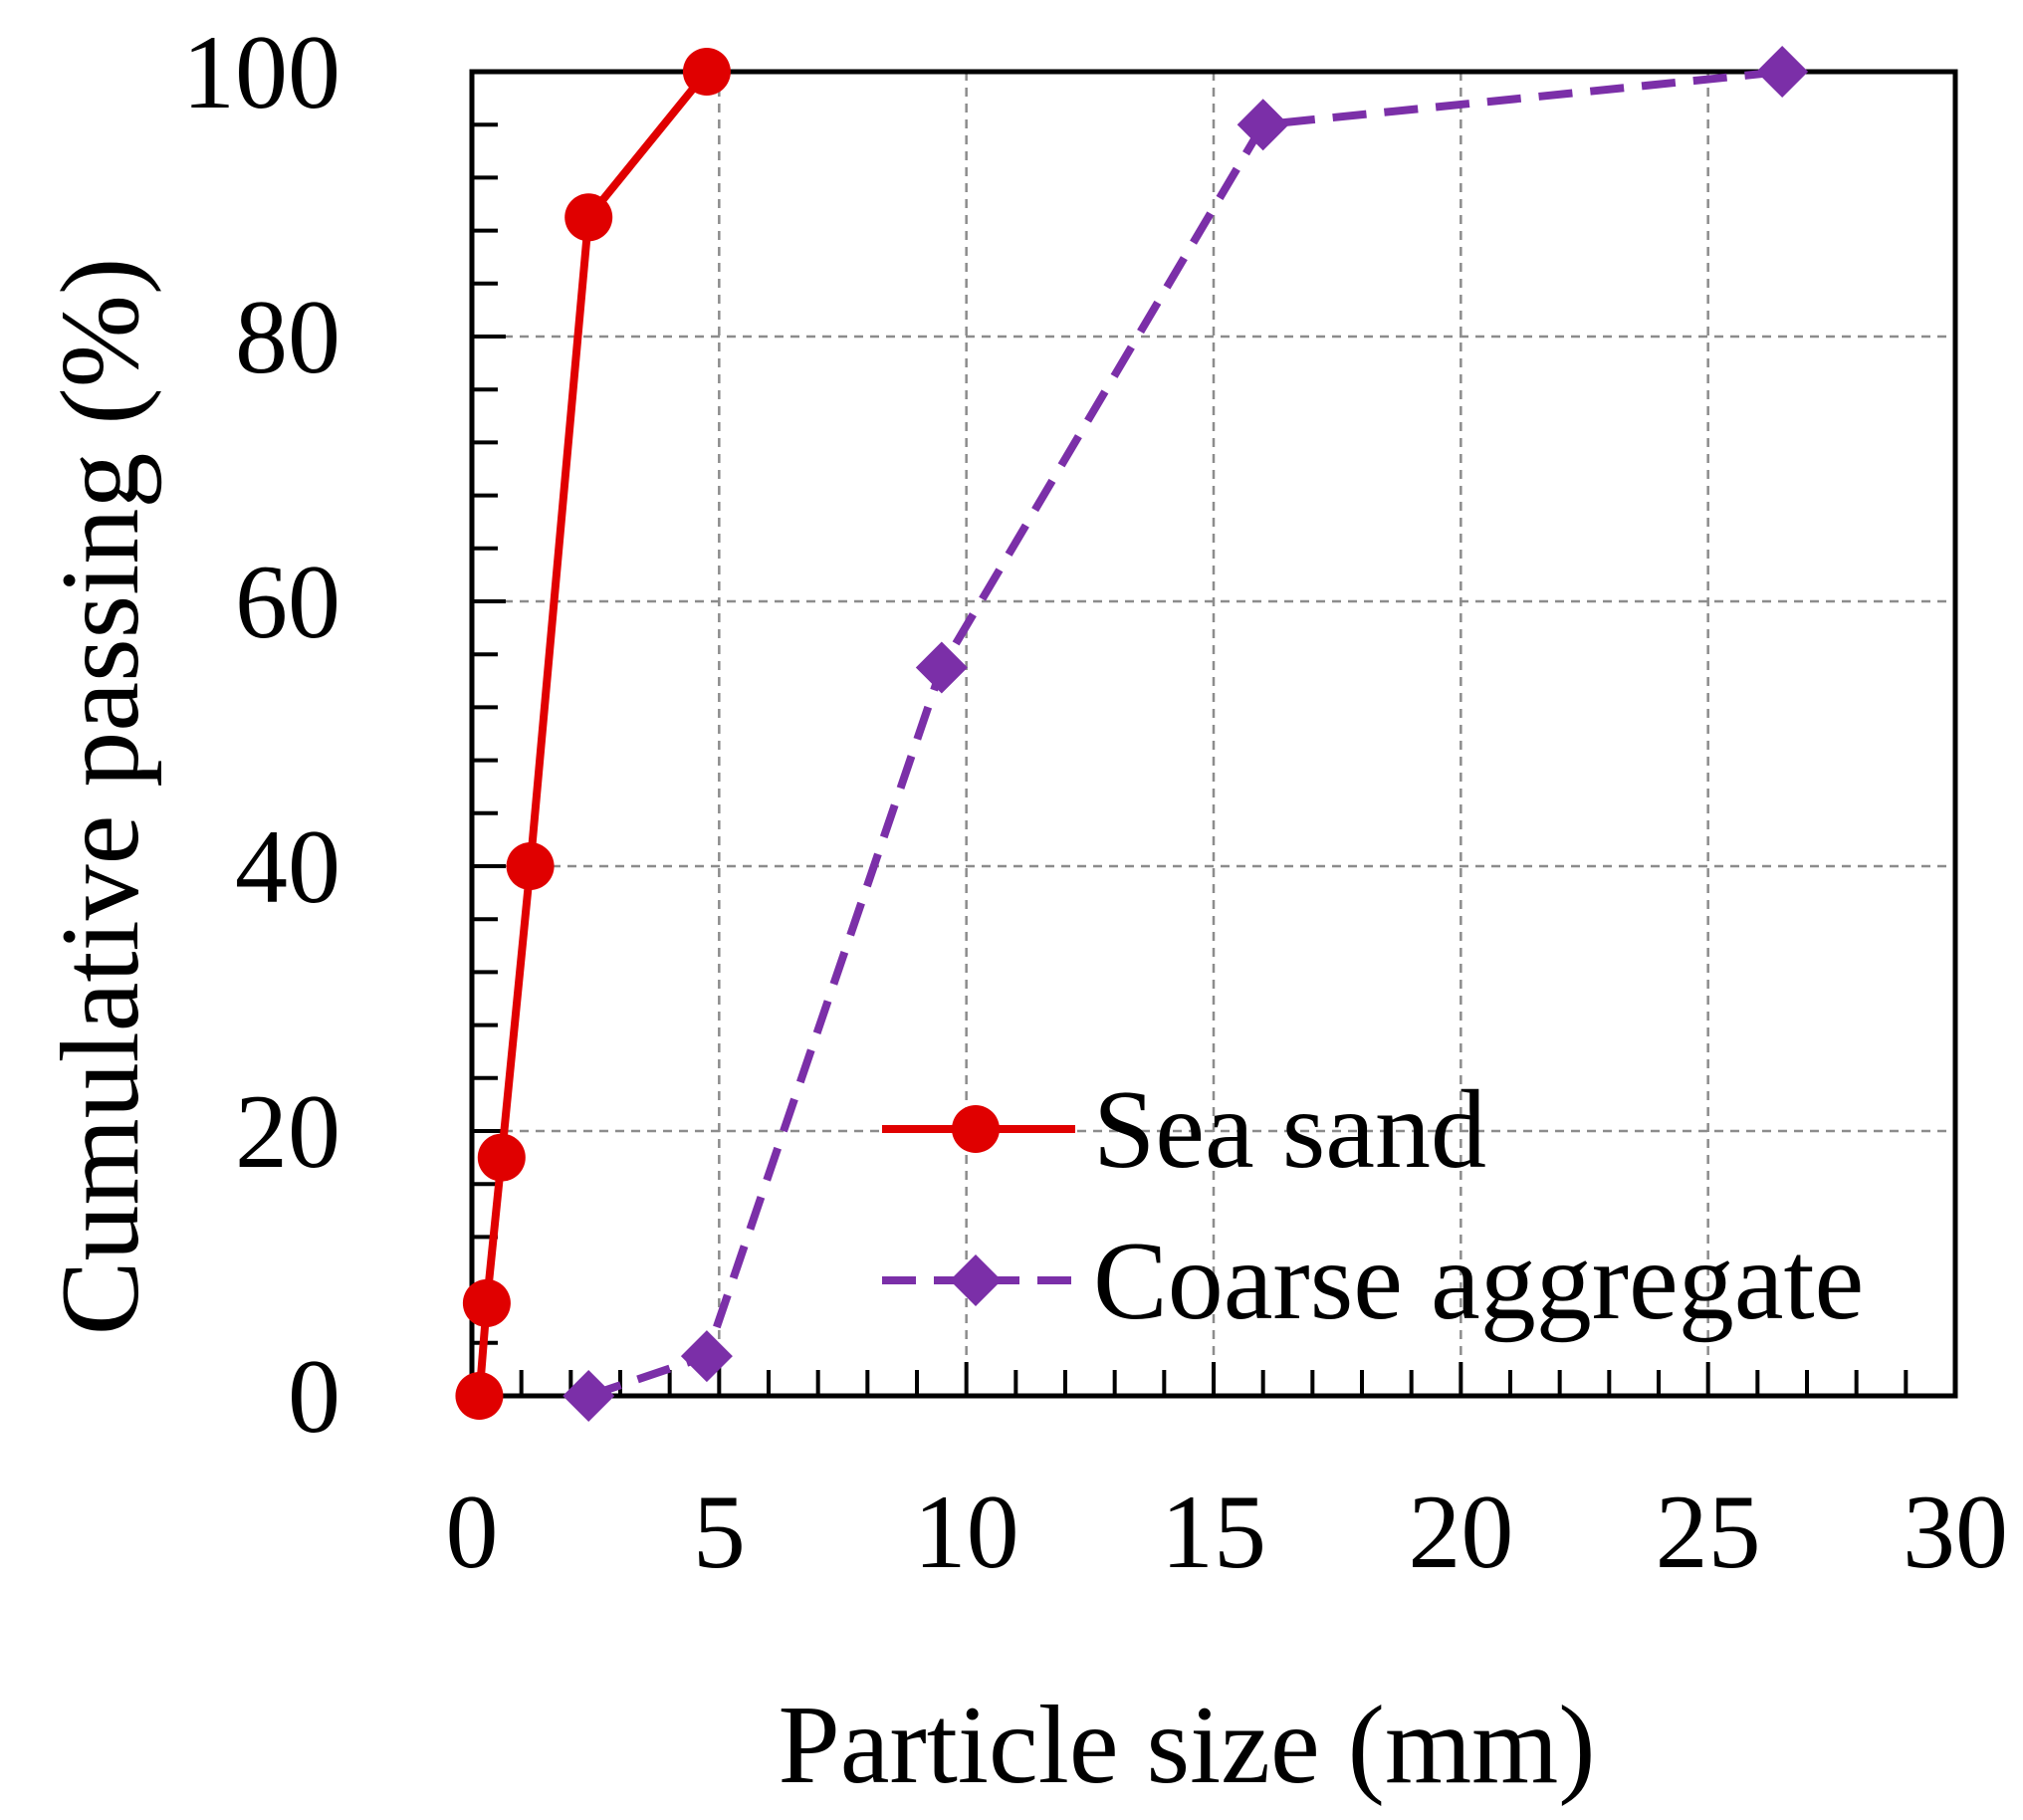  Describe the element at coordinates (287, 1131) in the screenshot. I see `y-tick-label-20: 20` at that location.